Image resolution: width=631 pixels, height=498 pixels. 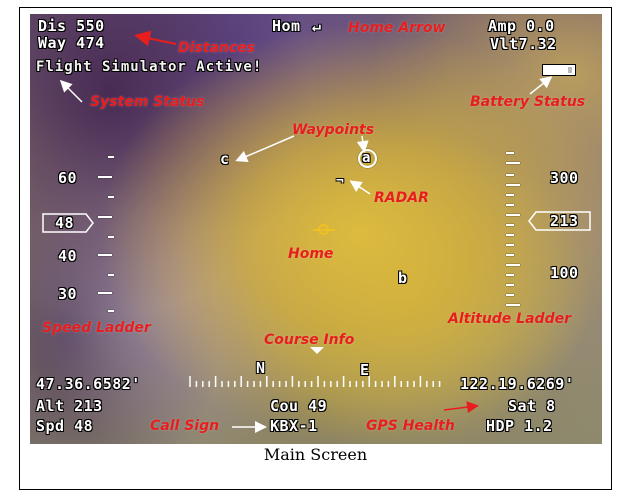 What do you see at coordinates (333, 130) in the screenshot?
I see `annotation-waypoints: Waypoints` at bounding box center [333, 130].